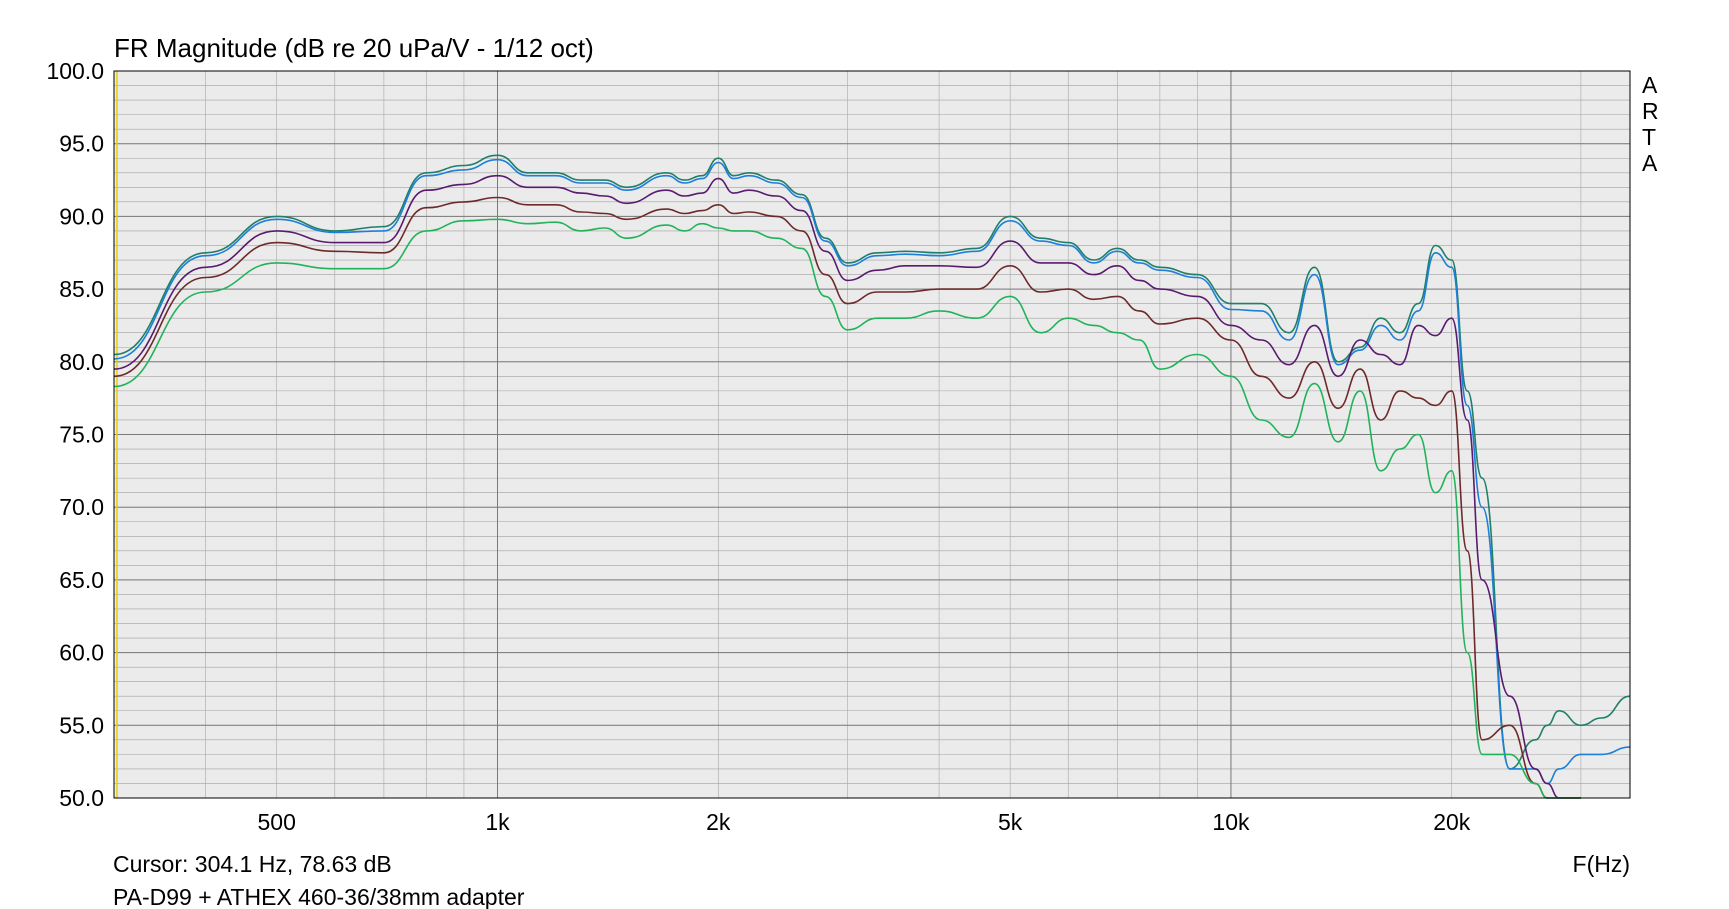 The height and width of the screenshot is (909, 1729). I want to click on x-tick-label: 10k, so click(1231, 822).